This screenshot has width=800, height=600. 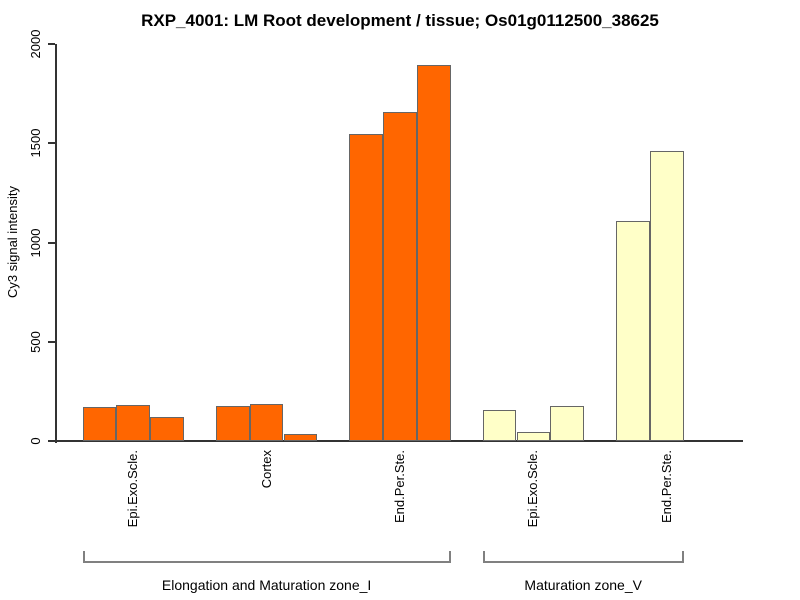 I want to click on y-tick-label: 2000, so click(x=35, y=44).